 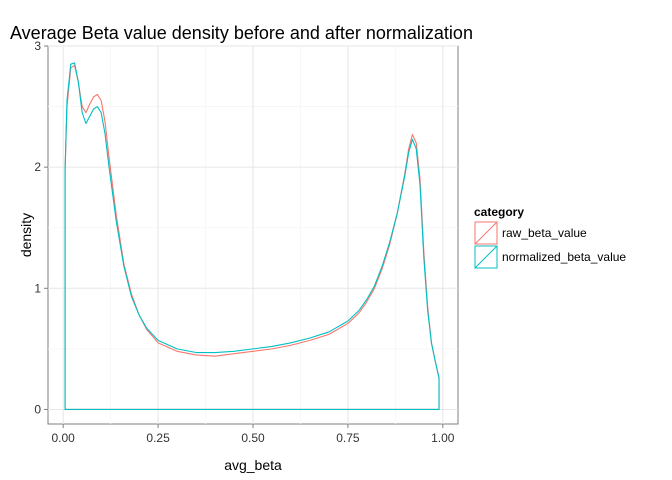 I want to click on y-axis-title: density, so click(x=26, y=235).